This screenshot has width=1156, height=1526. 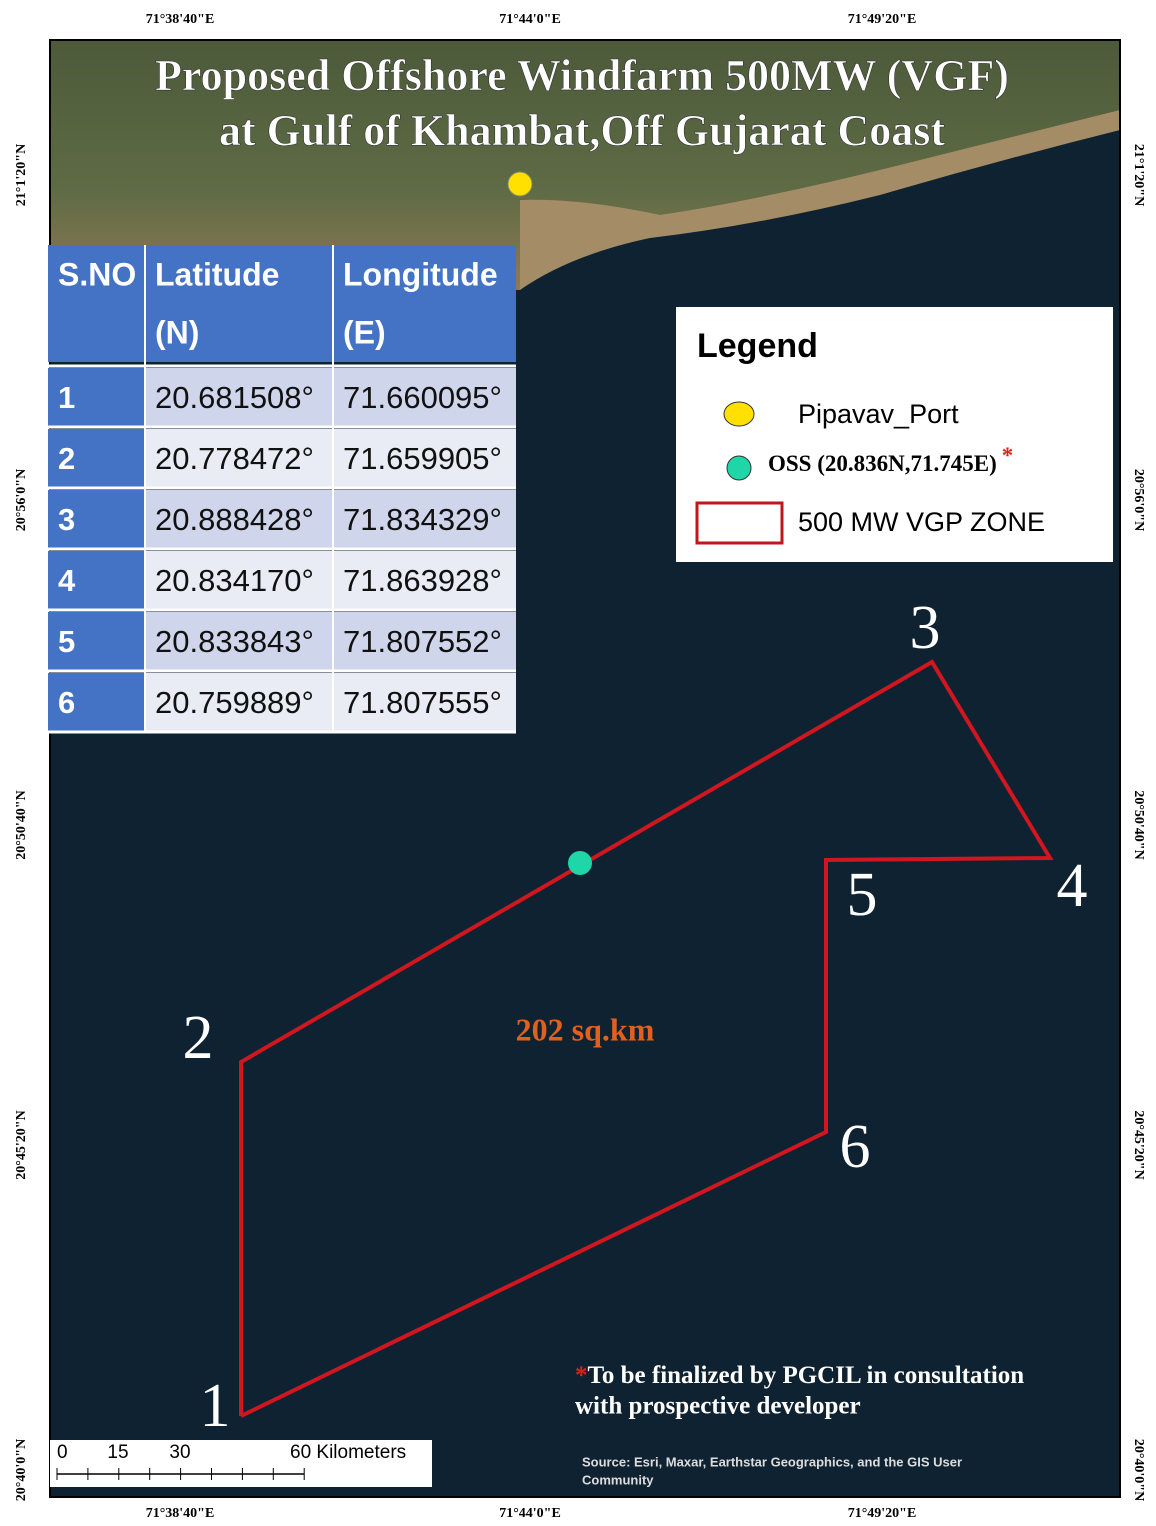 What do you see at coordinates (580, 863) in the screenshot?
I see `oss` at bounding box center [580, 863].